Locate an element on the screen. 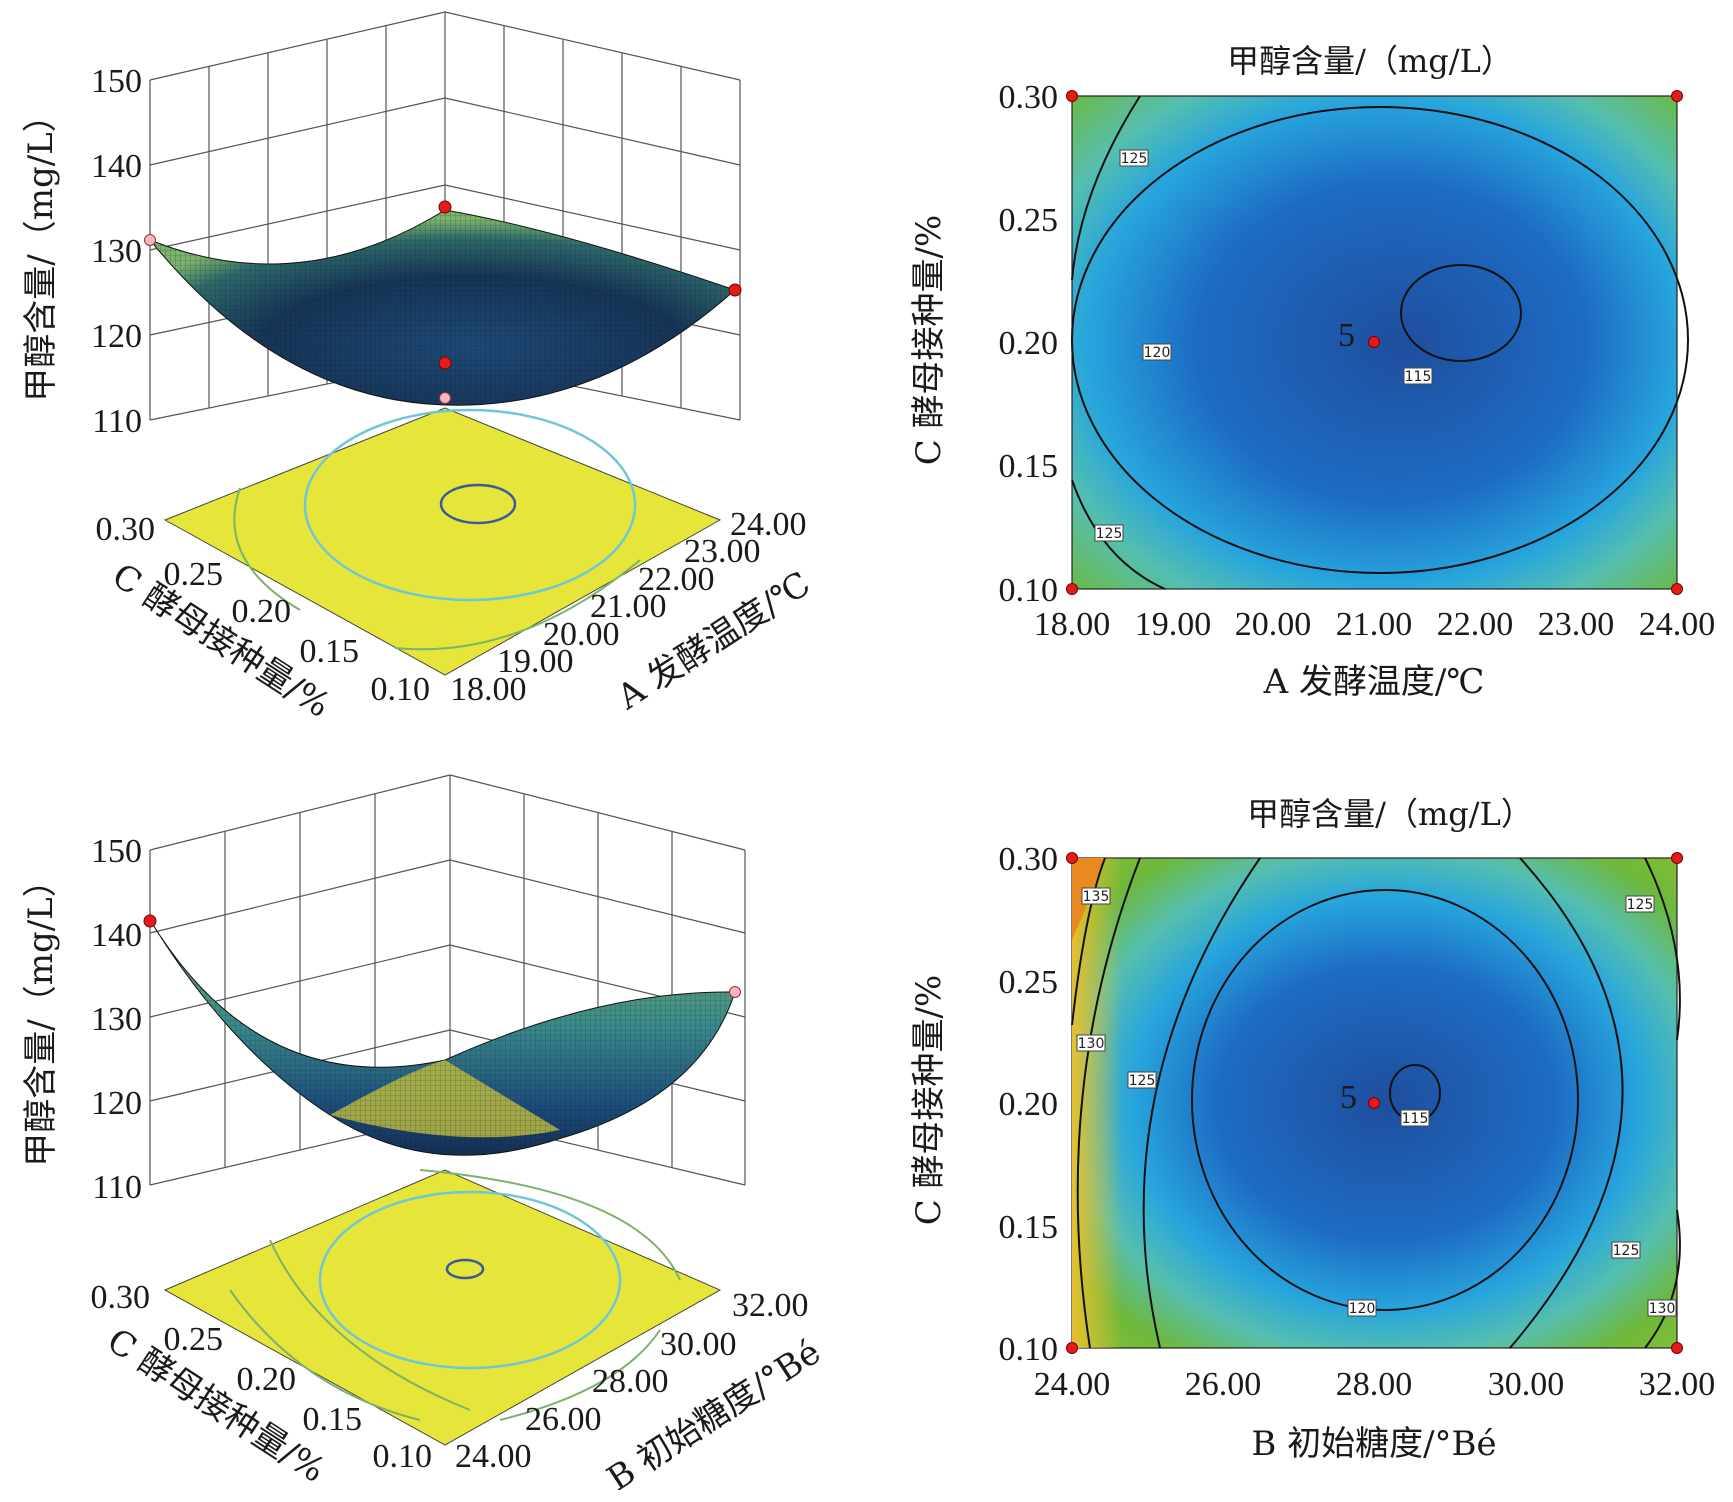 Image resolution: width=1733 pixels, height=1502 pixels. x-tick-label: 28.00 is located at coordinates (1374, 1384).